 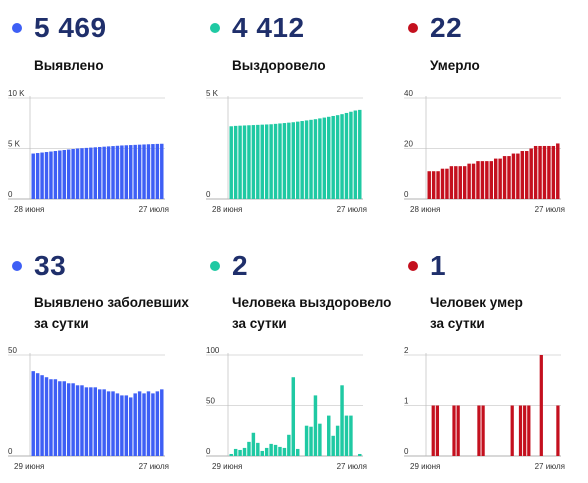 What do you see at coordinates (509, 313) in the screenshot?
I see `panel-label: Человек умер за сутки` at bounding box center [509, 313].